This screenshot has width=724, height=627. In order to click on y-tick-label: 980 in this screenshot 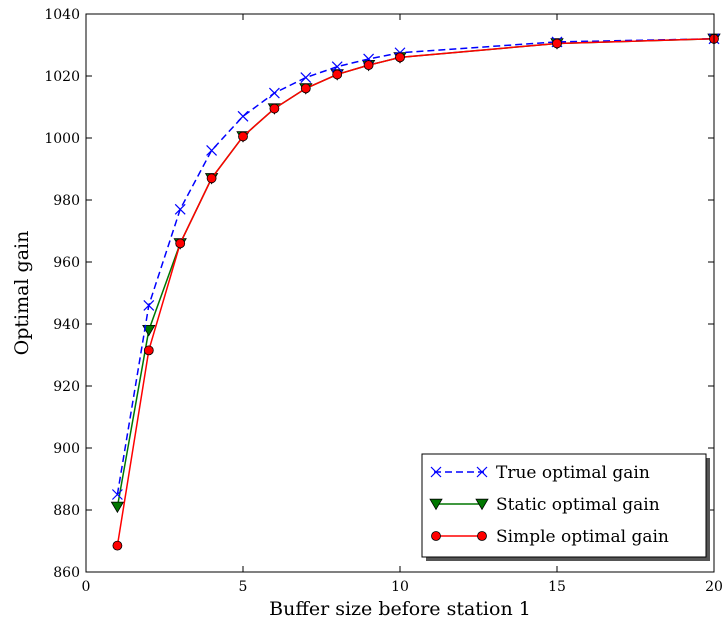, I will do `click(66, 201)`.